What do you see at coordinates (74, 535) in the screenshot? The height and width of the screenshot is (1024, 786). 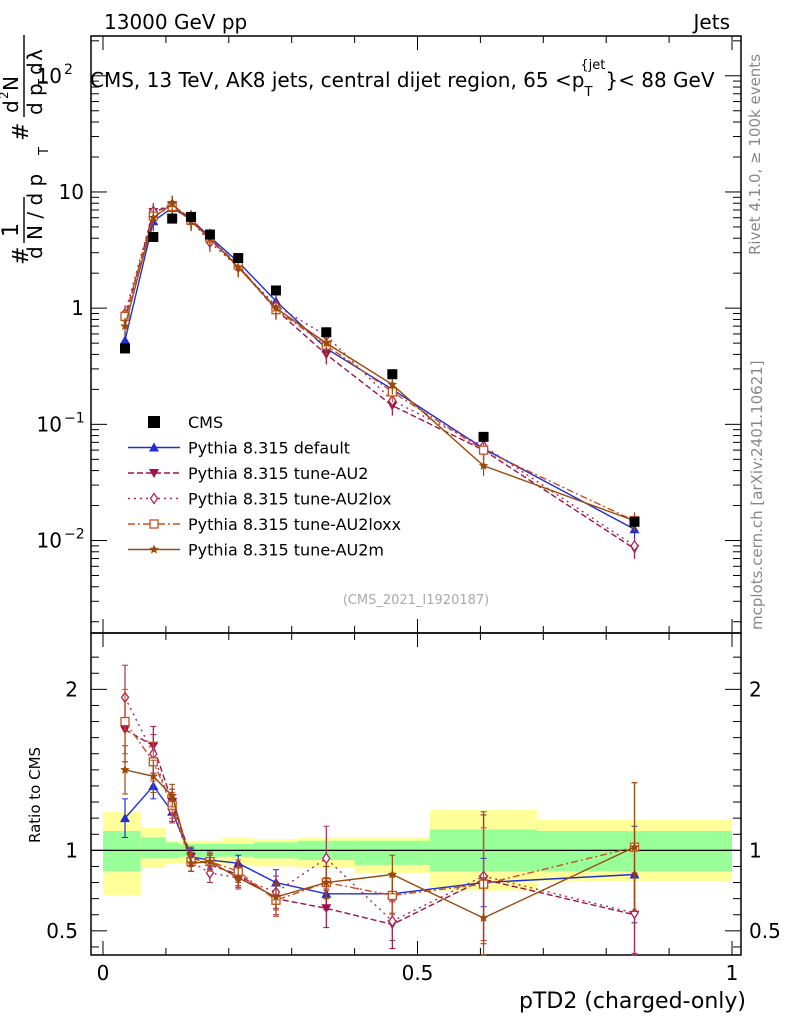 I see `y-tick-exponent: −2` at bounding box center [74, 535].